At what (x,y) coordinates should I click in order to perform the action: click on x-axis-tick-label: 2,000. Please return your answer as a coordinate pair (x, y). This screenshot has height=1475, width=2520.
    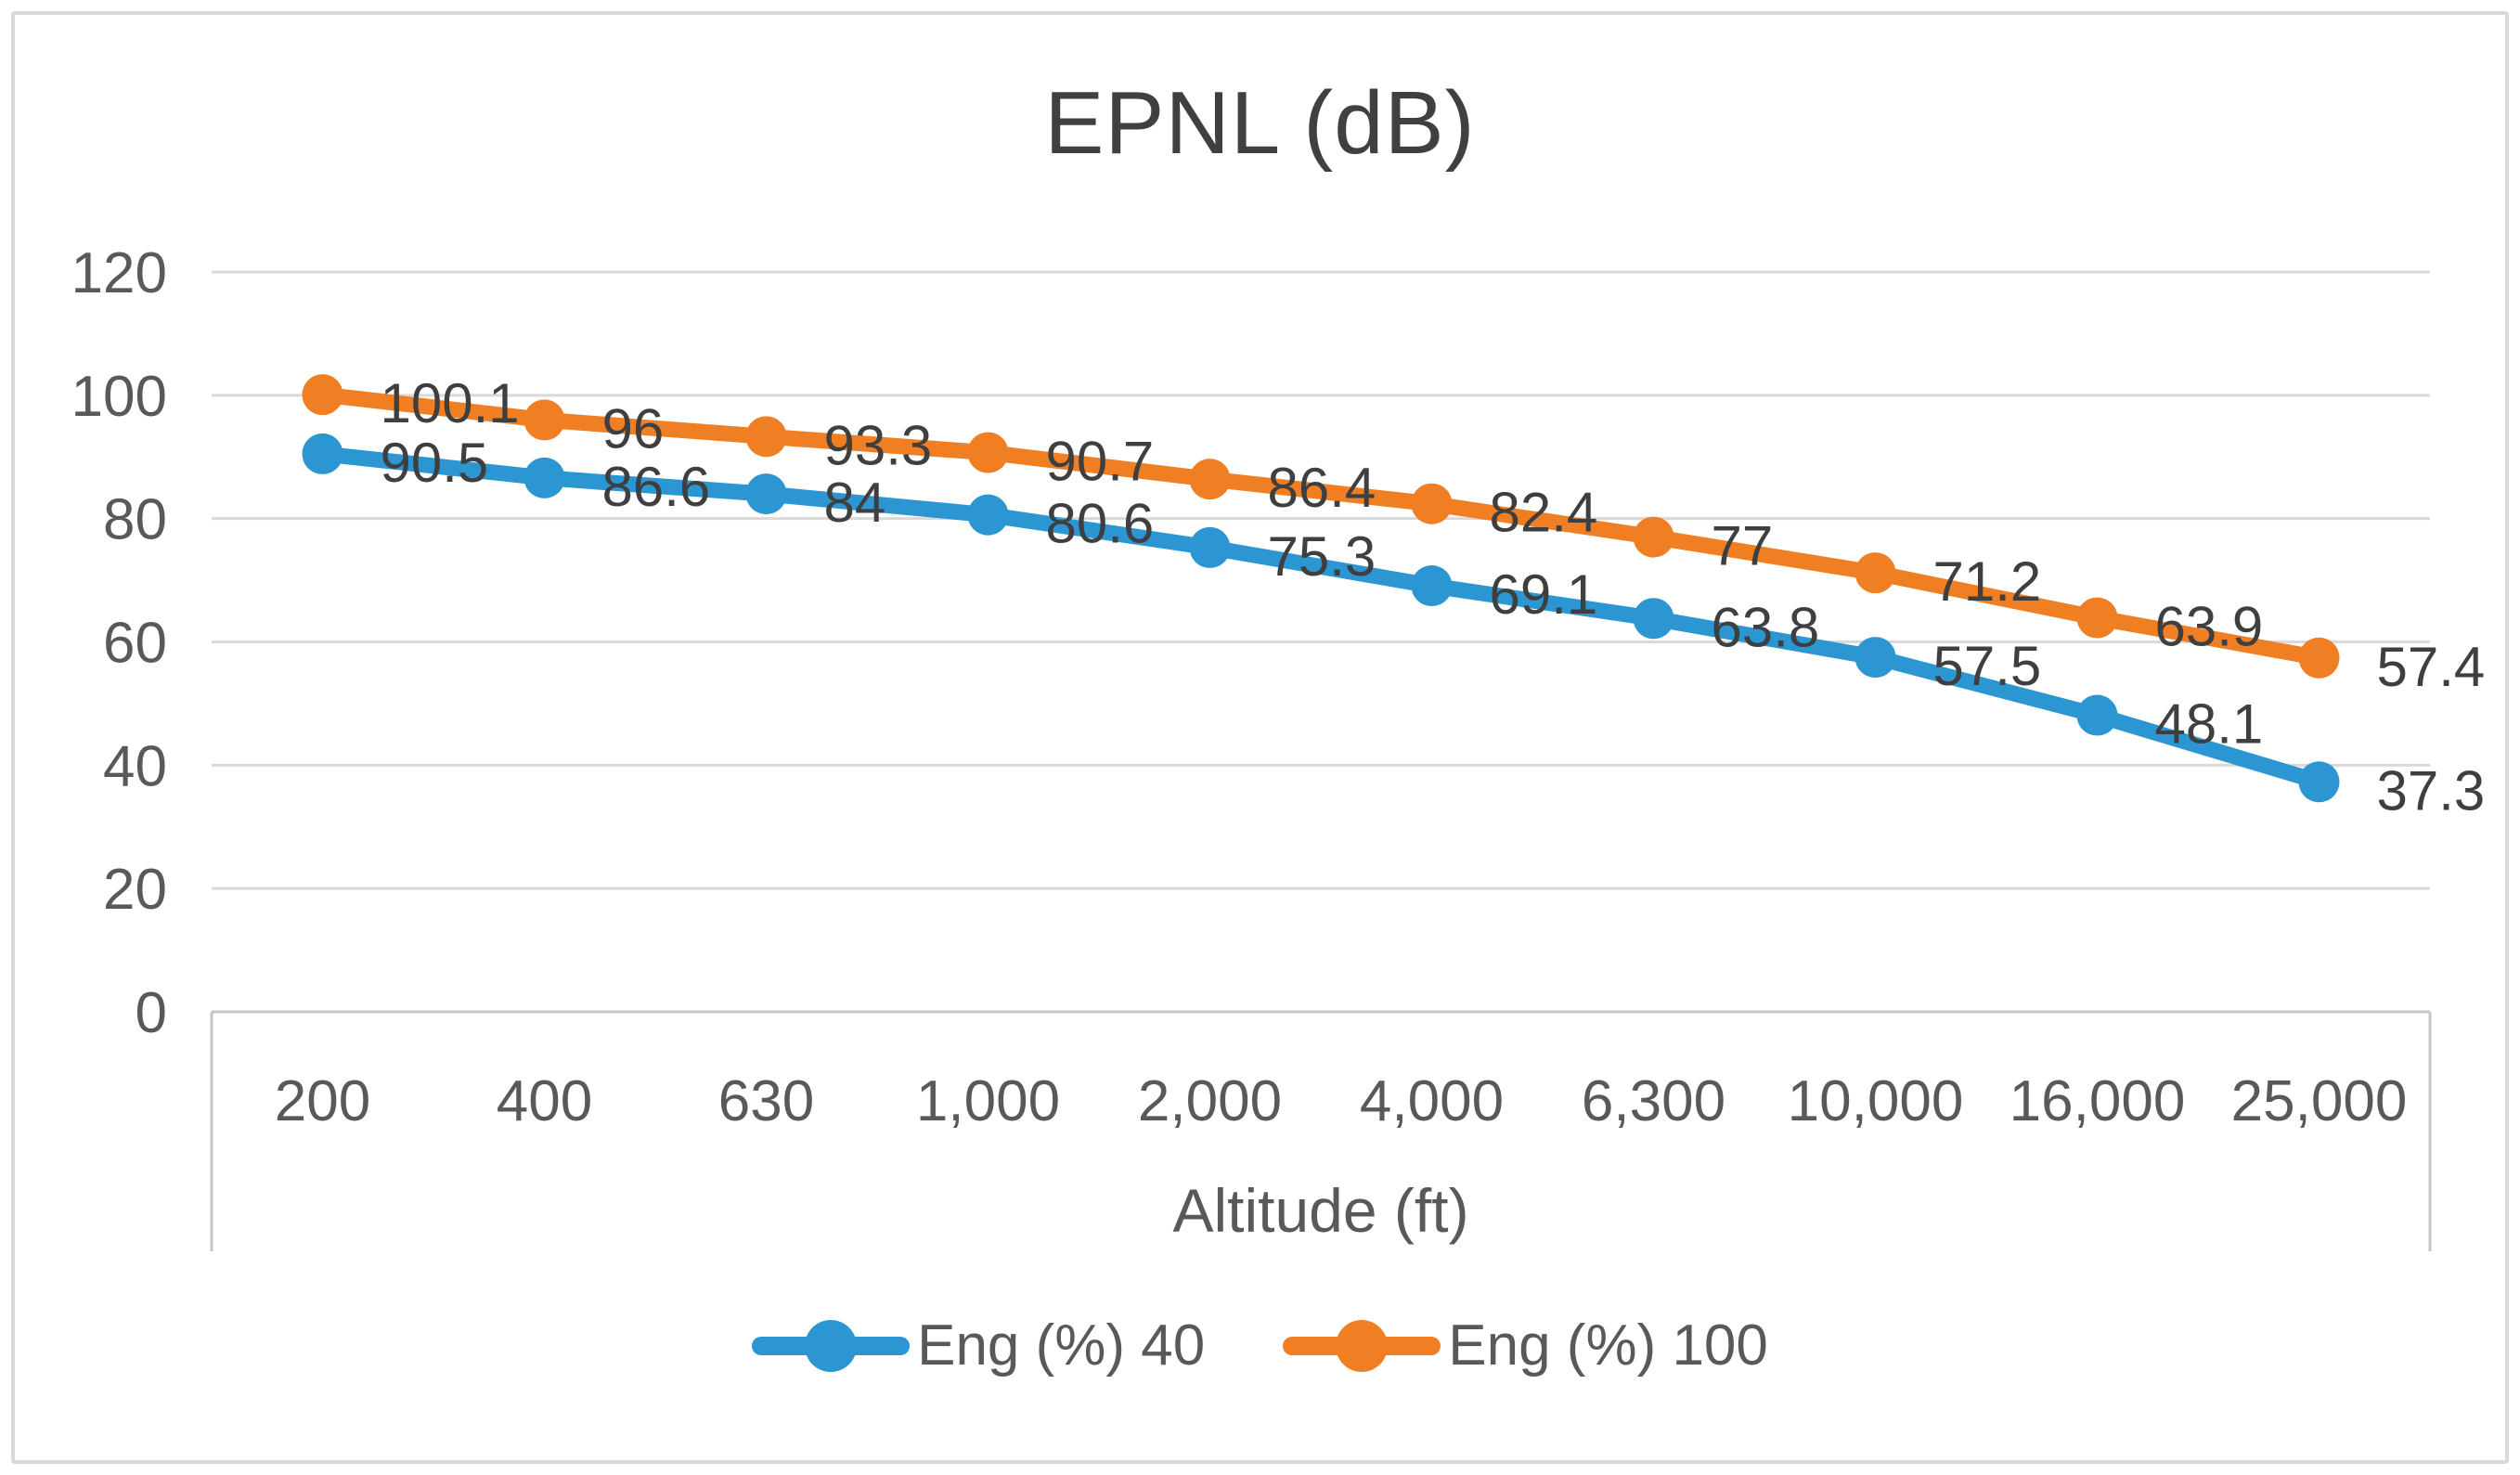
    Looking at the image, I should click on (1210, 1101).